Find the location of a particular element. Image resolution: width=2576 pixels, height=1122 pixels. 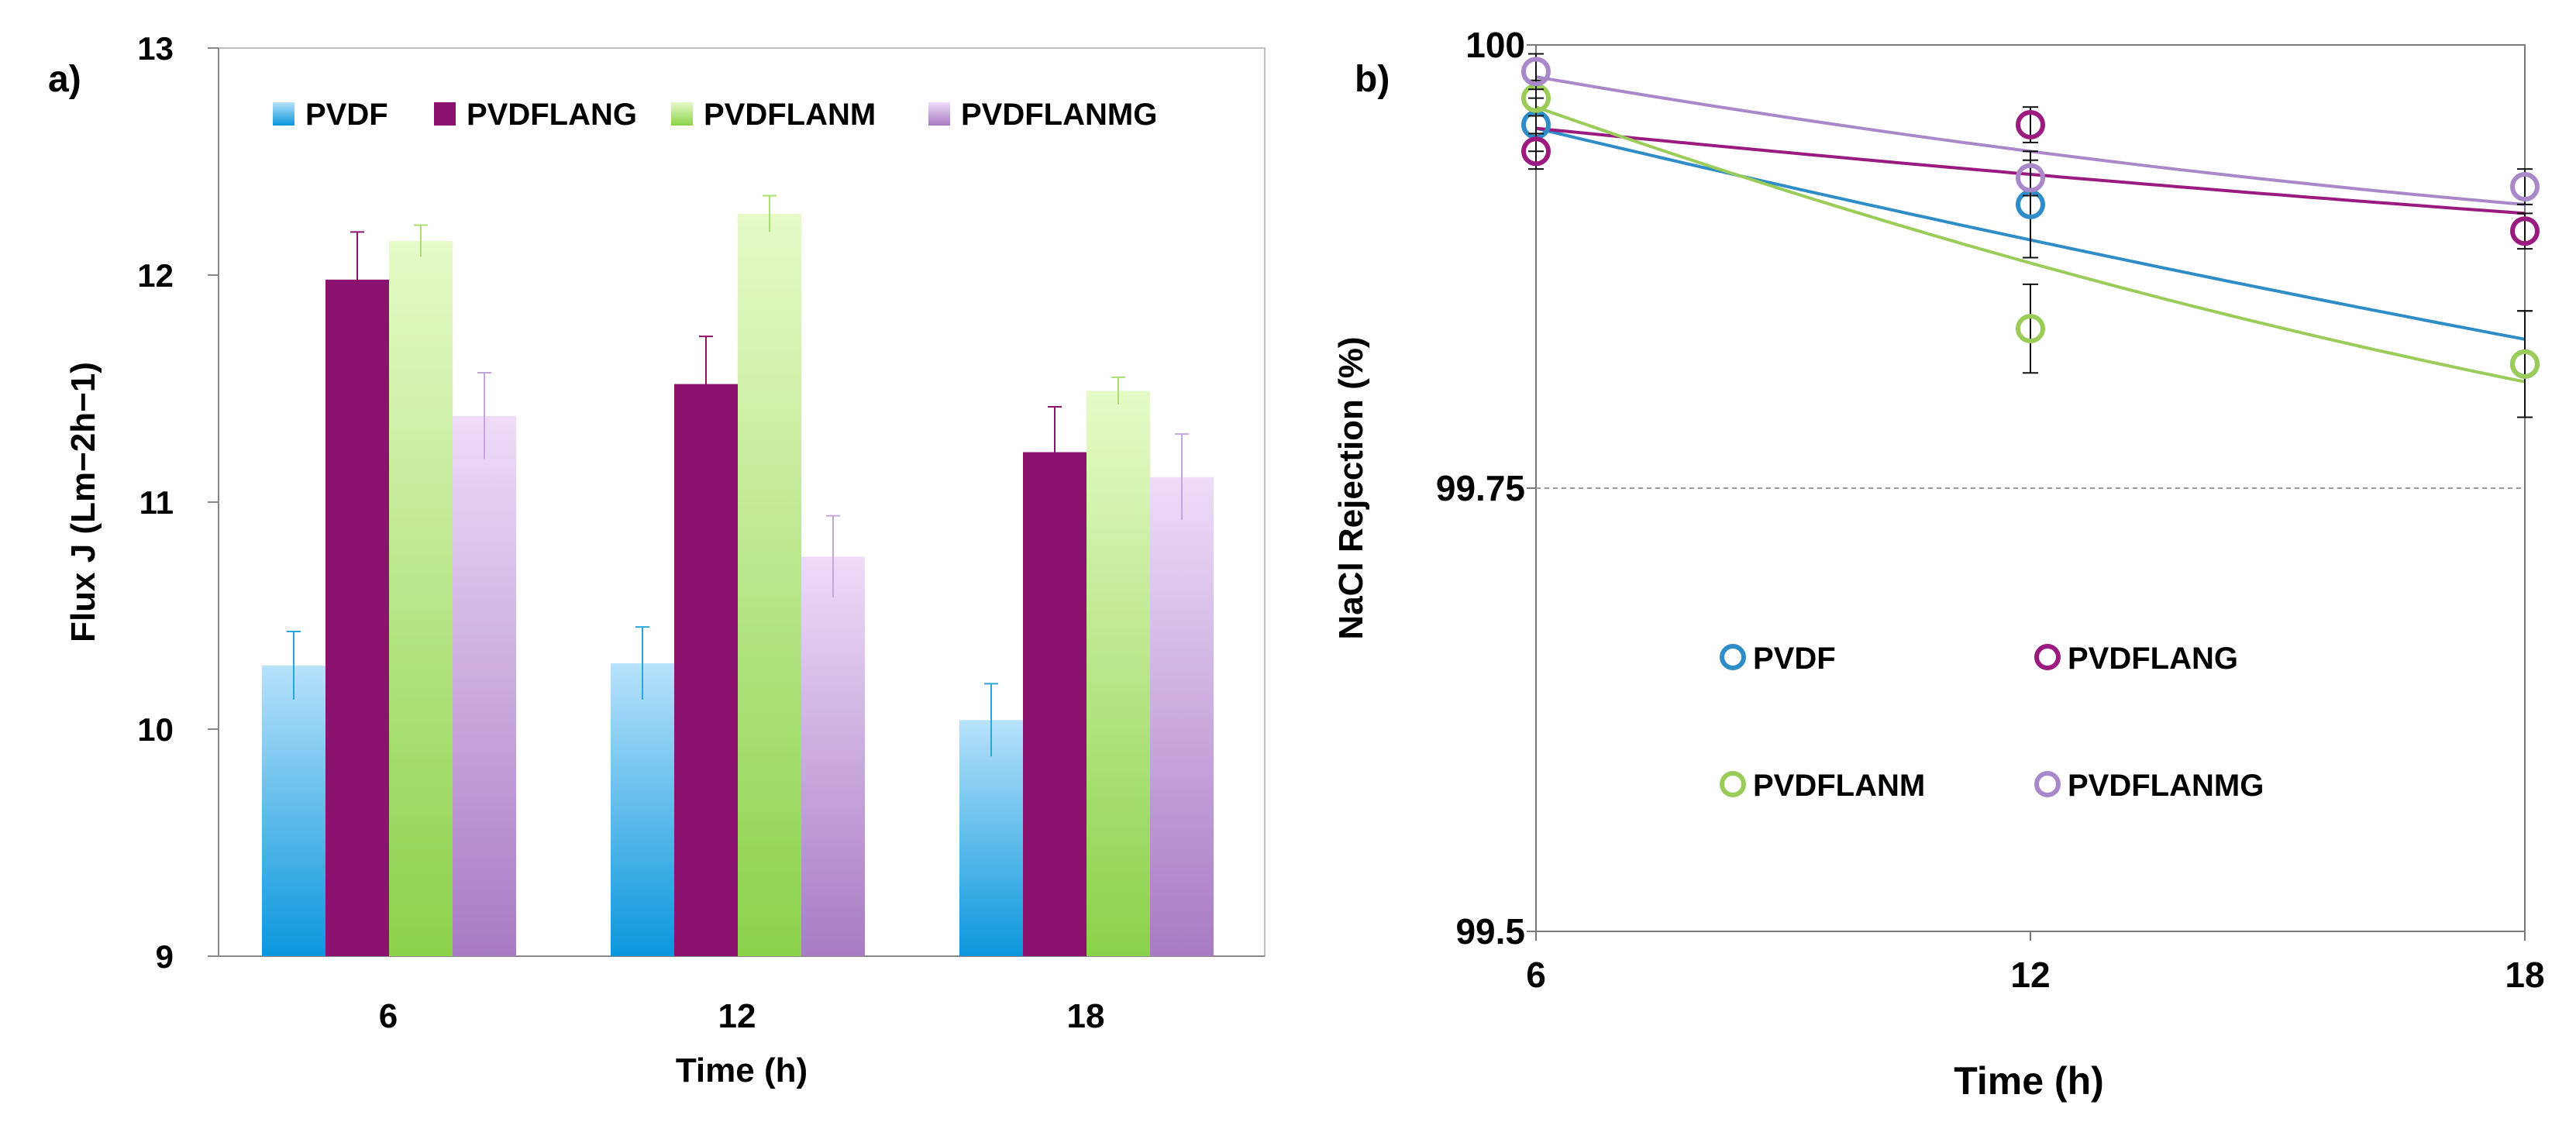

panel-a-y-tick-label: 9 is located at coordinates (165, 956).